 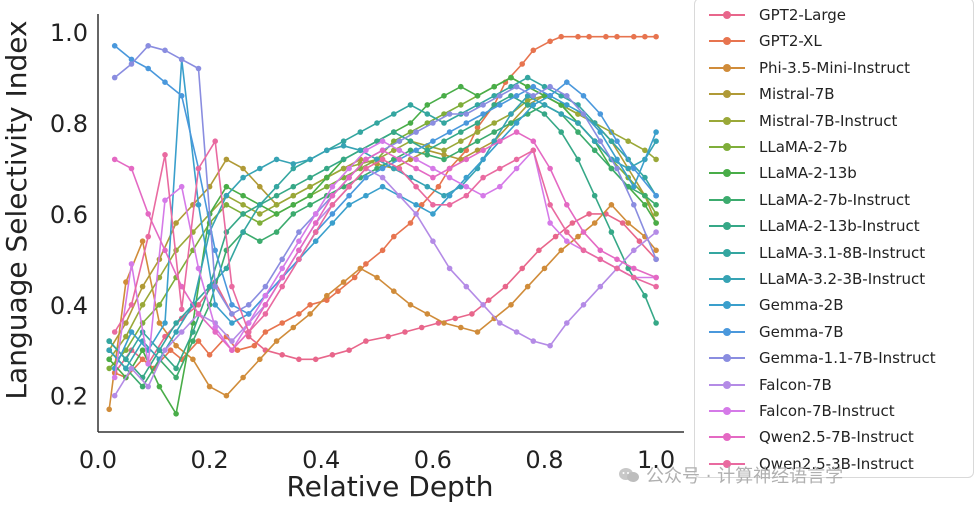 What do you see at coordinates (836, 437) in the screenshot?
I see `legend-label: Qwen2.5-7B-Instruct` at bounding box center [836, 437].